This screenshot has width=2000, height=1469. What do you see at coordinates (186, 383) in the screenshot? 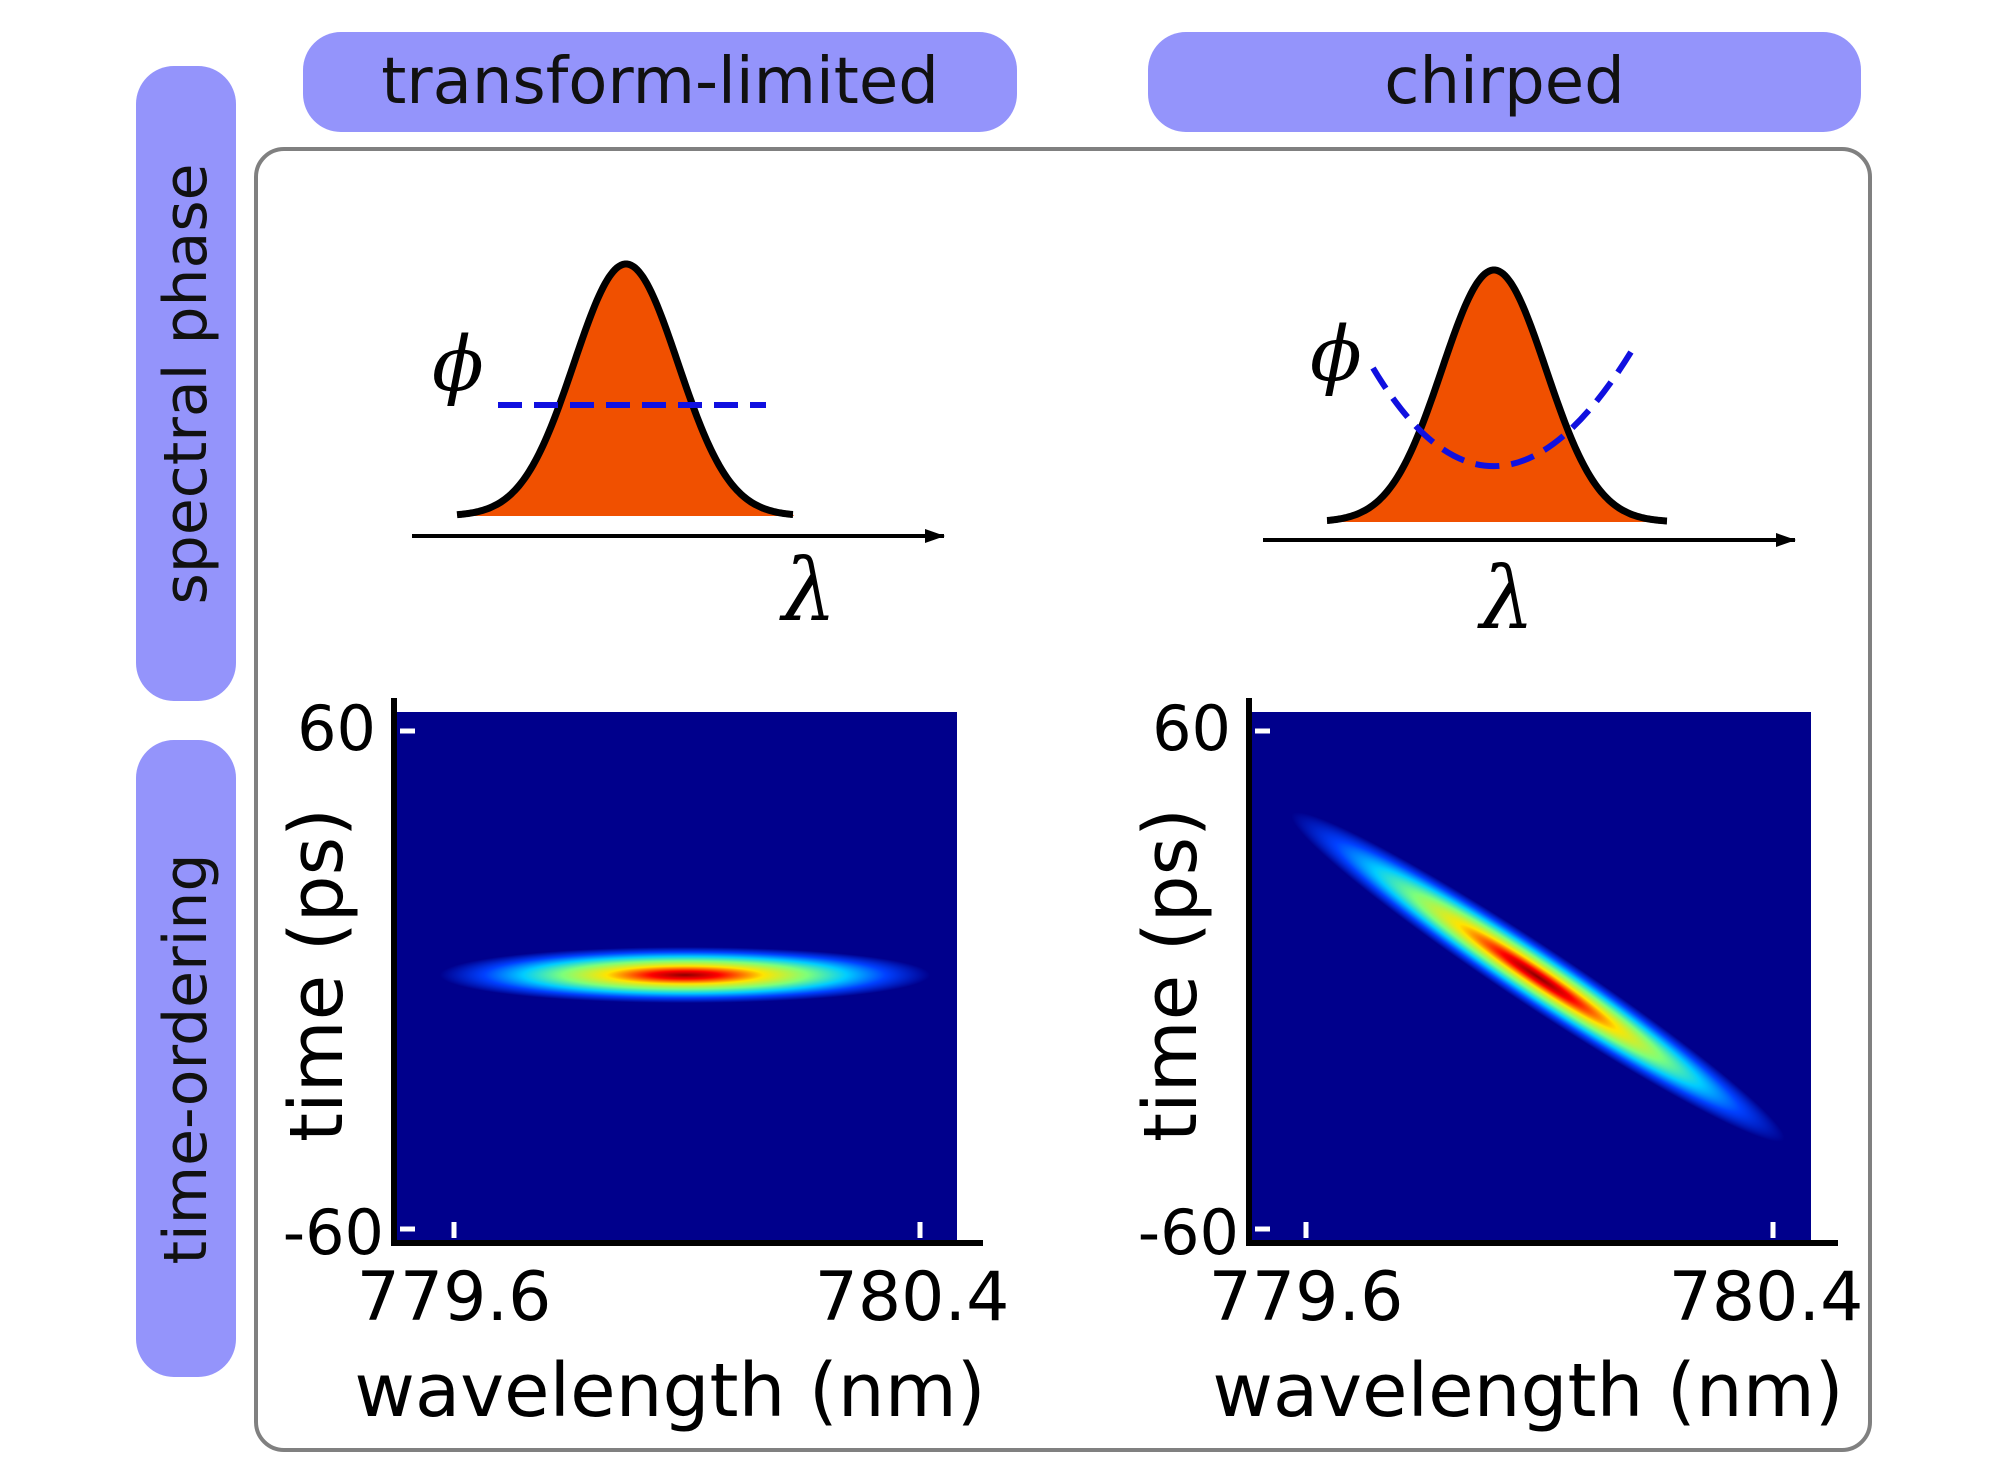
I see `row-label-spectral-phase: spectral phase` at bounding box center [186, 383].